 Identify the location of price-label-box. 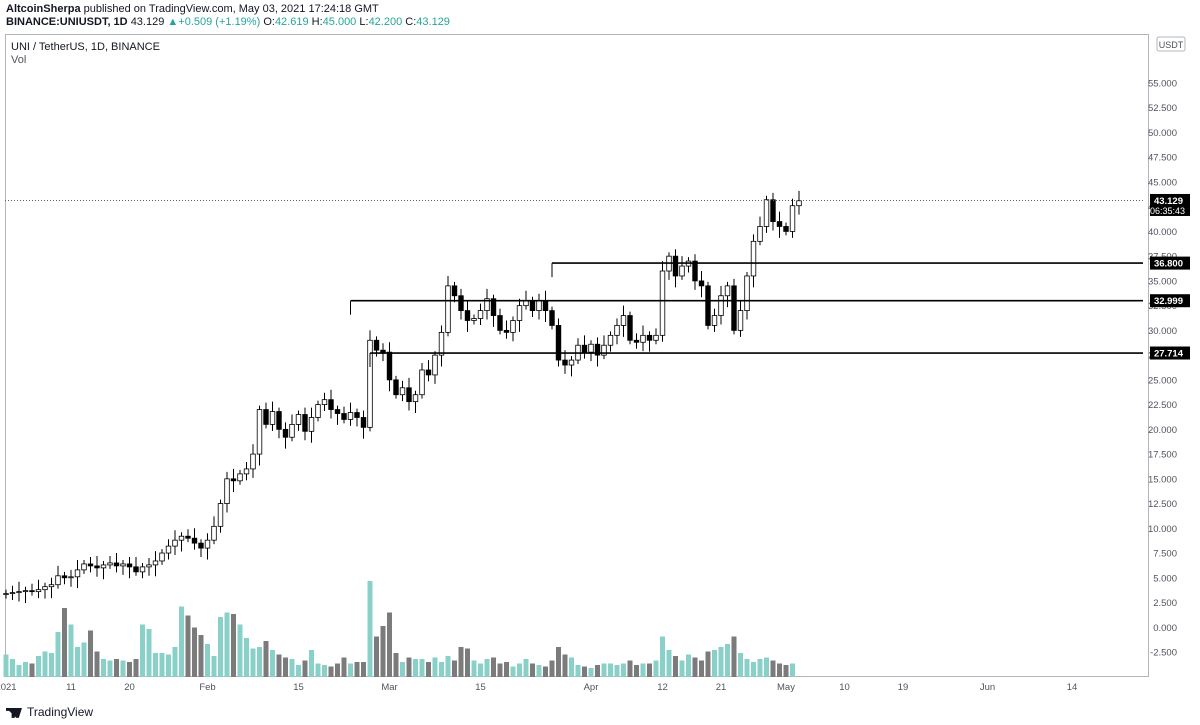
(1170, 301).